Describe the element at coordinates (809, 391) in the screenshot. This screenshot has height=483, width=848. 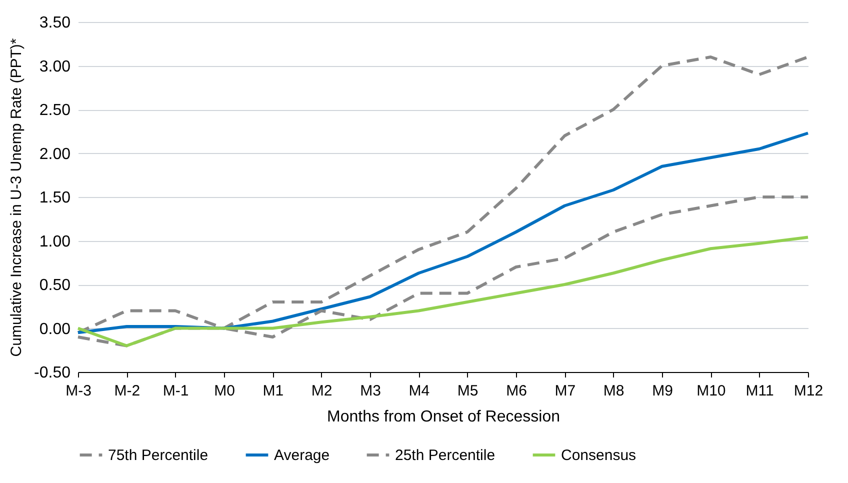
I see `x-tick-label: M12` at that location.